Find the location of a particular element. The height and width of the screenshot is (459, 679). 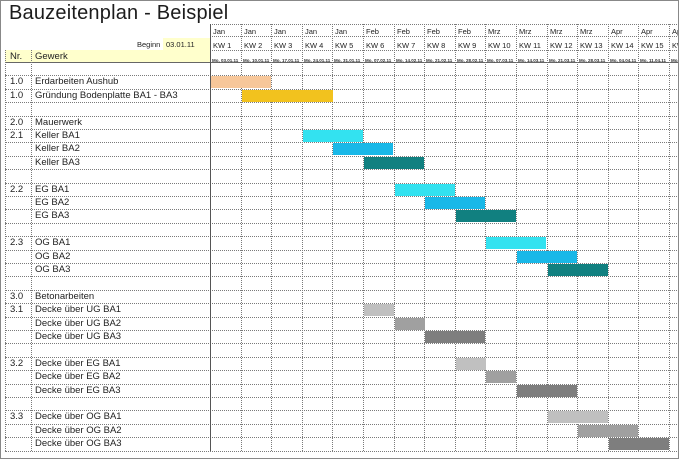

row-number: 2.3 is located at coordinates (17, 242).